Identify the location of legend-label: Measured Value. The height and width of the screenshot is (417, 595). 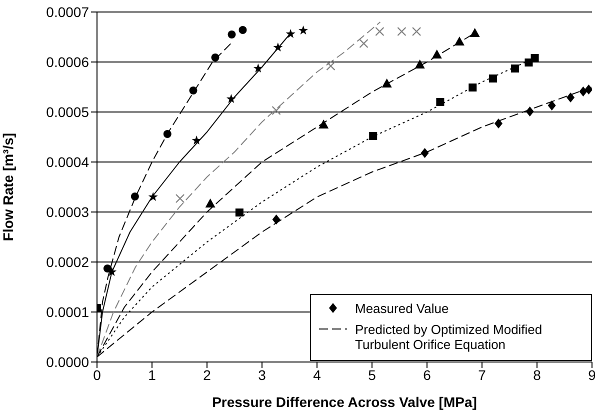
(402, 308).